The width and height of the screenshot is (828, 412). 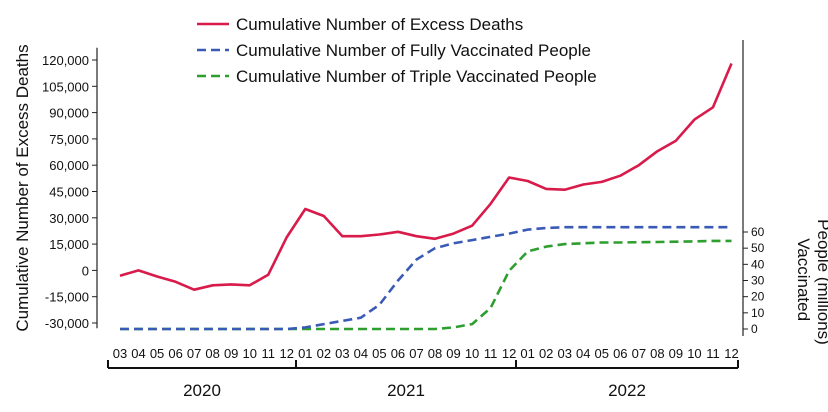 What do you see at coordinates (65, 86) in the screenshot?
I see `y-tick-label-left: 105,000` at bounding box center [65, 86].